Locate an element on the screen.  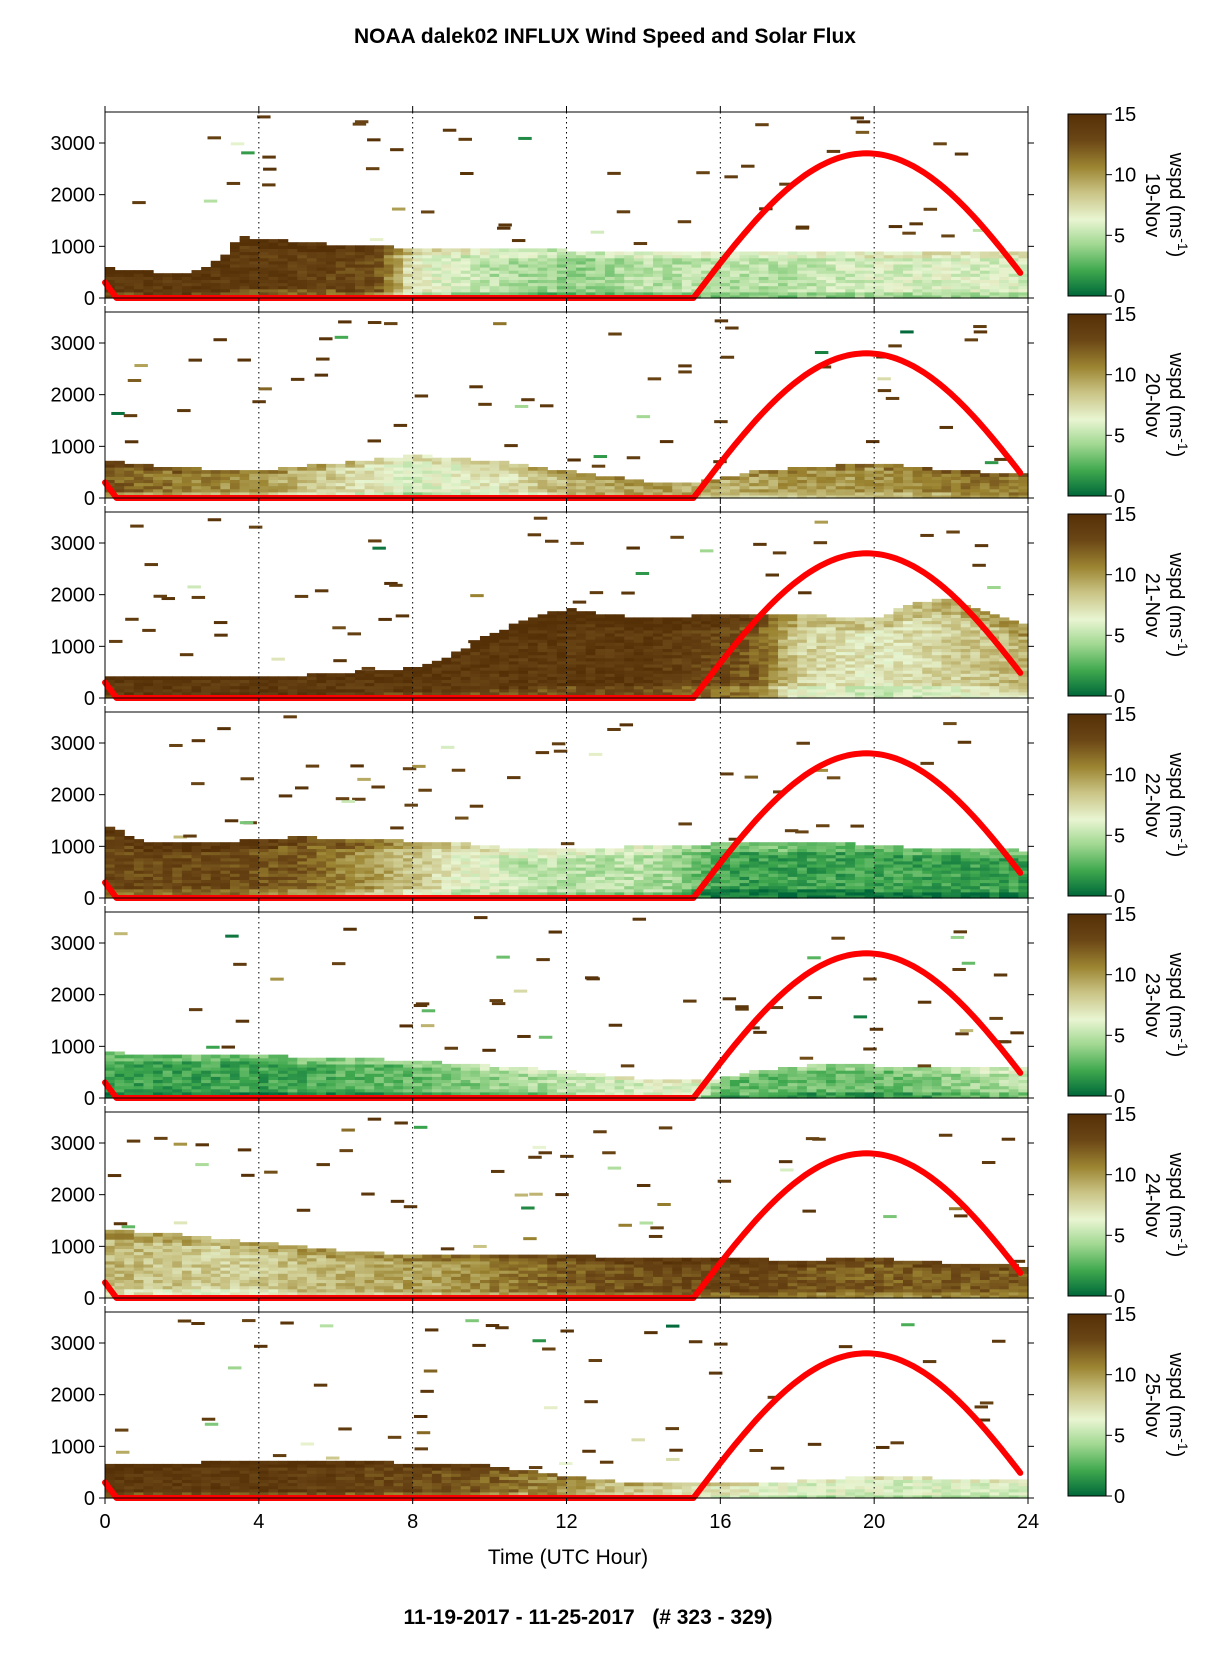
y-tick-label: 1000 is located at coordinates (73, 247).